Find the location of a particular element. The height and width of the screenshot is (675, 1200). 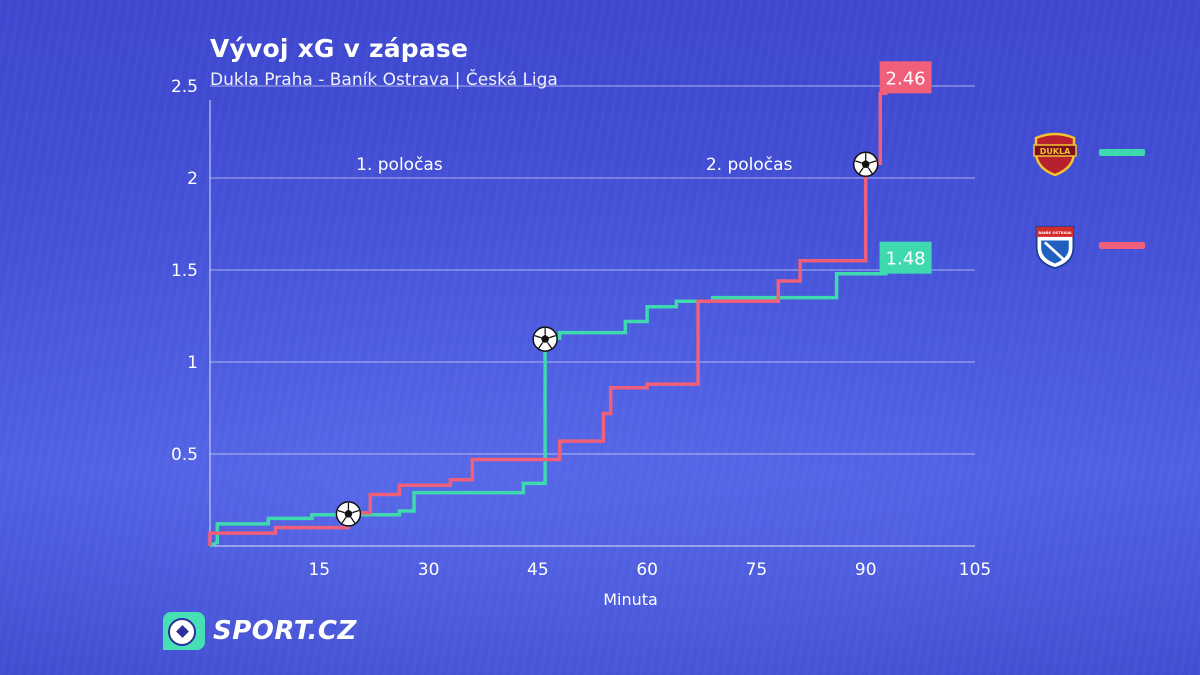

banik-crest-icon: BANÍK OSTRAVA is located at coordinates (1055, 247).